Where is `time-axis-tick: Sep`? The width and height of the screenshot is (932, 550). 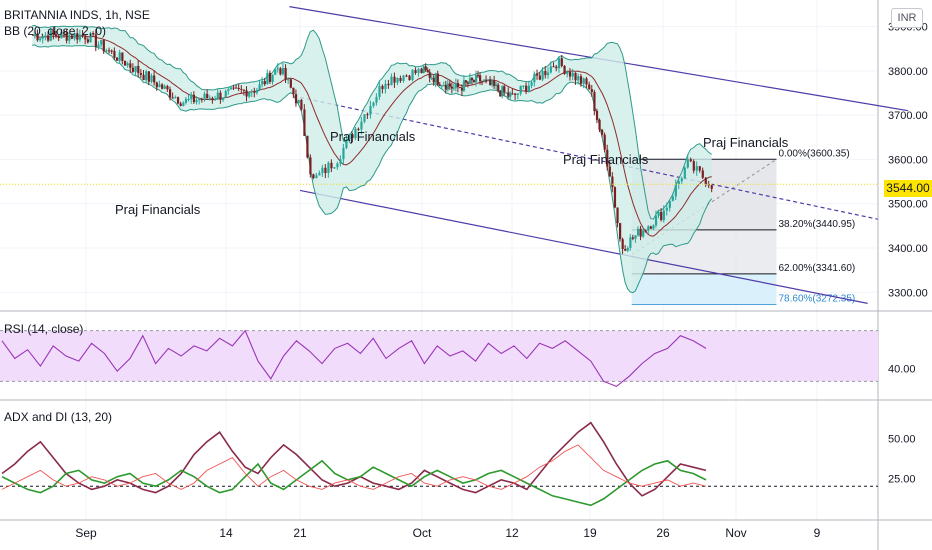 time-axis-tick: Sep is located at coordinates (86, 533).